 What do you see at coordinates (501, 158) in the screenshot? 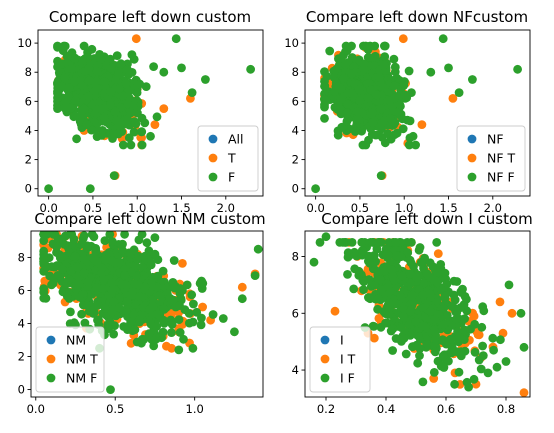
I see `legend-entry: NF T` at bounding box center [501, 158].